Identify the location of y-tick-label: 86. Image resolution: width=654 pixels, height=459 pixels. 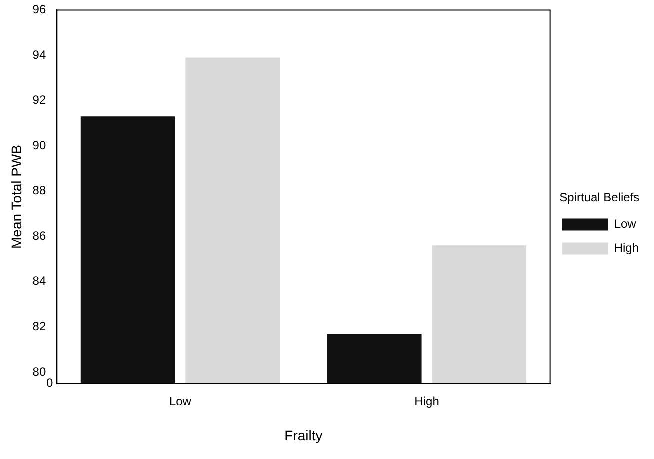
(39, 235).